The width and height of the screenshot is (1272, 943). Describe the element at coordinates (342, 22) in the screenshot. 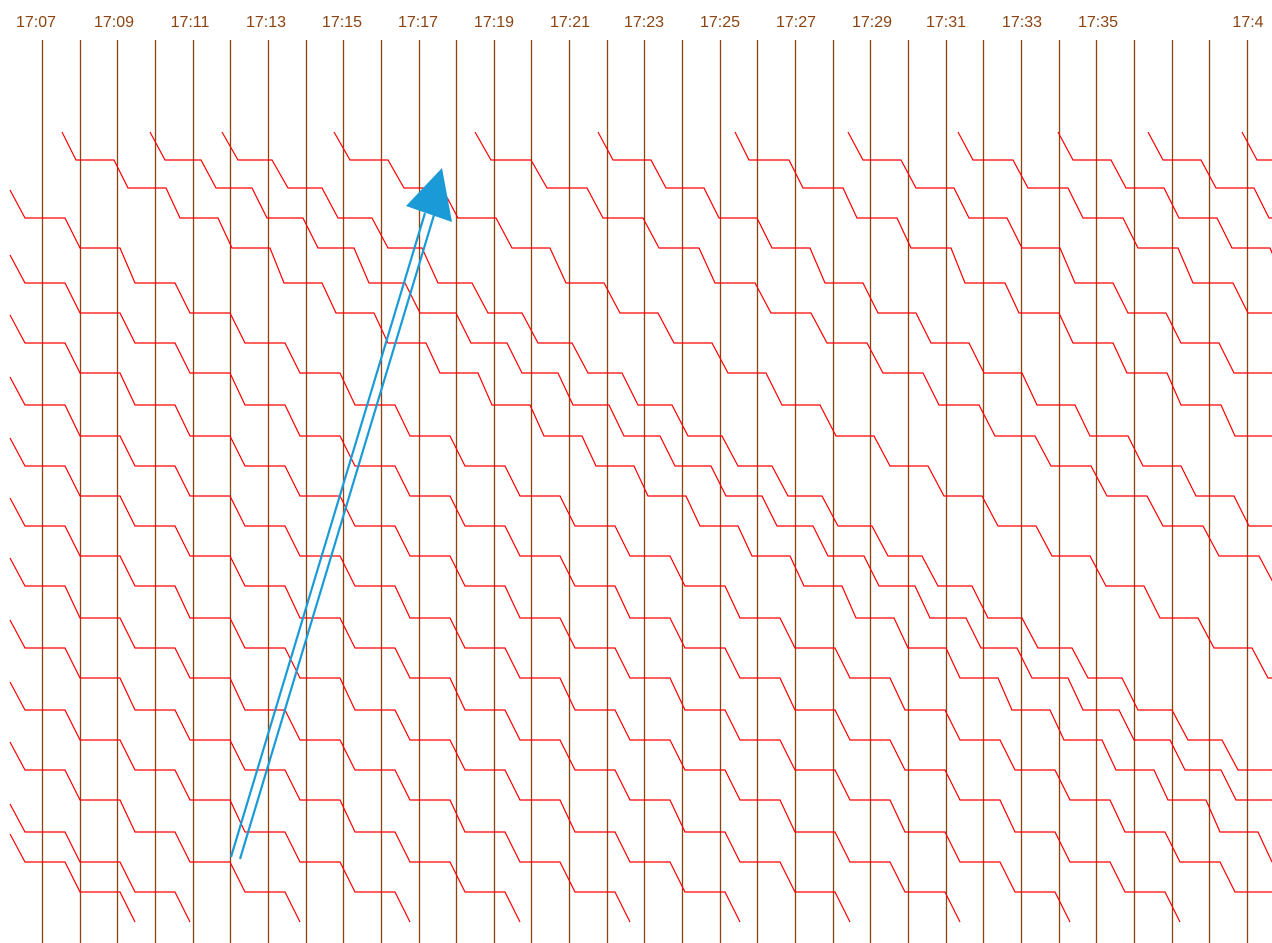

I see `time-label: 17:15` at that location.